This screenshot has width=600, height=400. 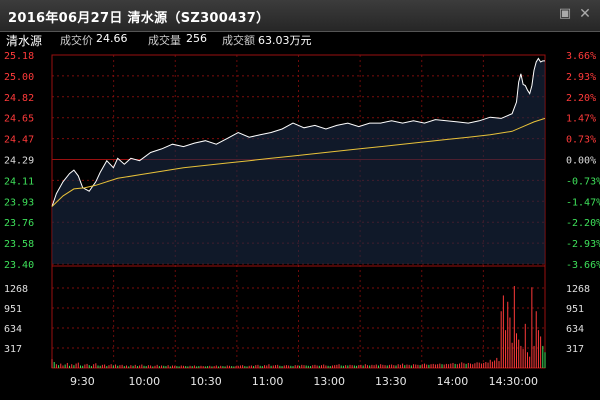 I want to click on price-tick-label: 23.58, so click(x=19, y=244).